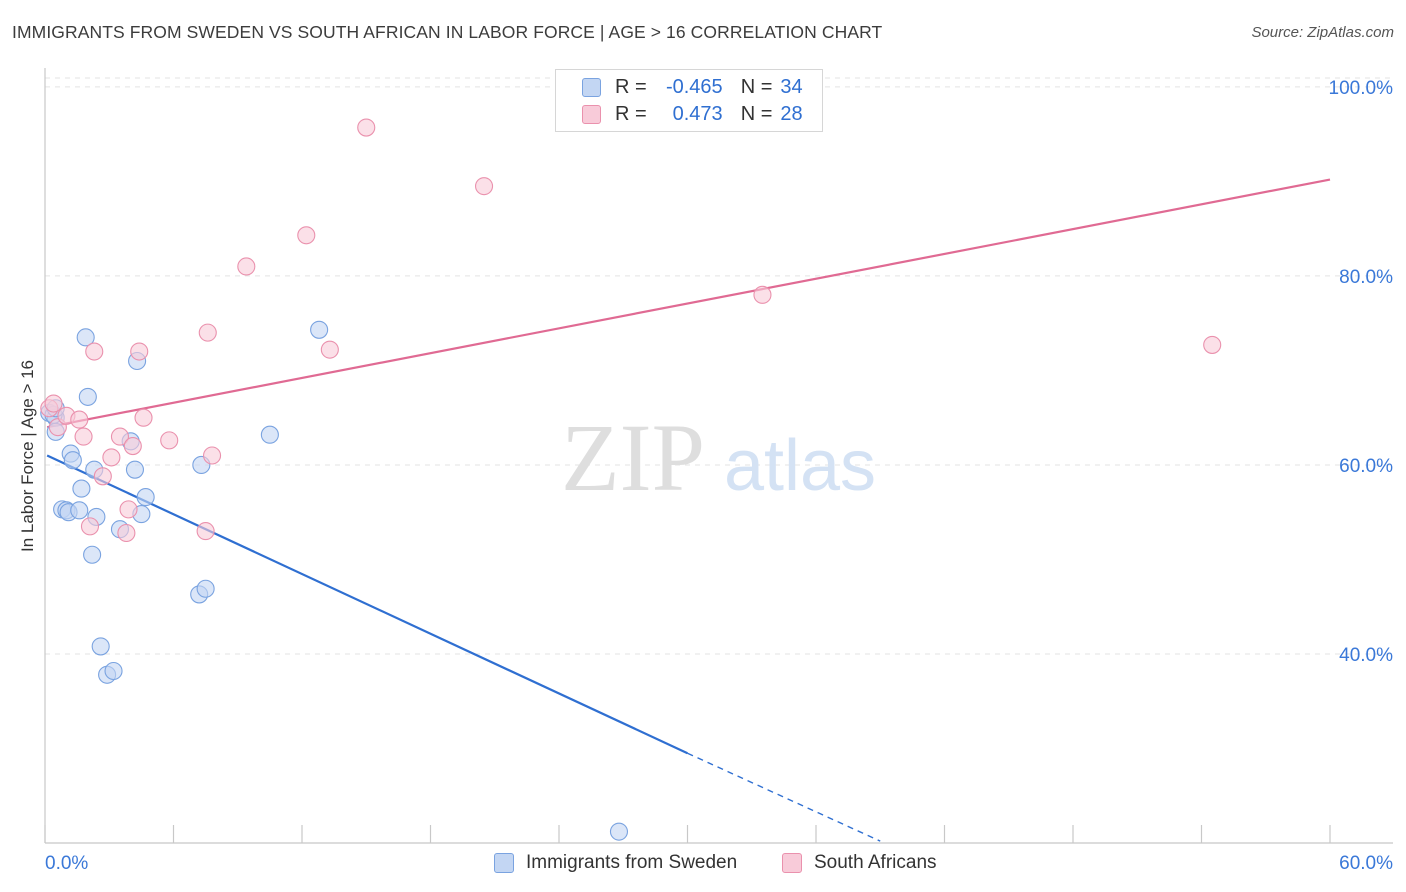  What do you see at coordinates (791, 113) in the screenshot?
I see `legend-n-value: 28` at bounding box center [791, 113].